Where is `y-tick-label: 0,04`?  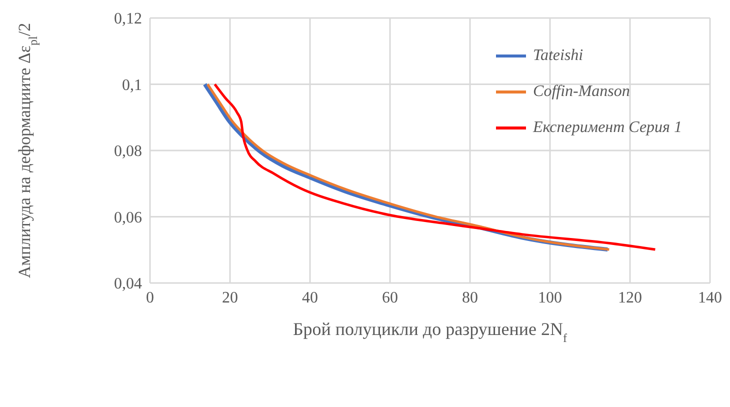 y-tick-label: 0,04 is located at coordinates (128, 284).